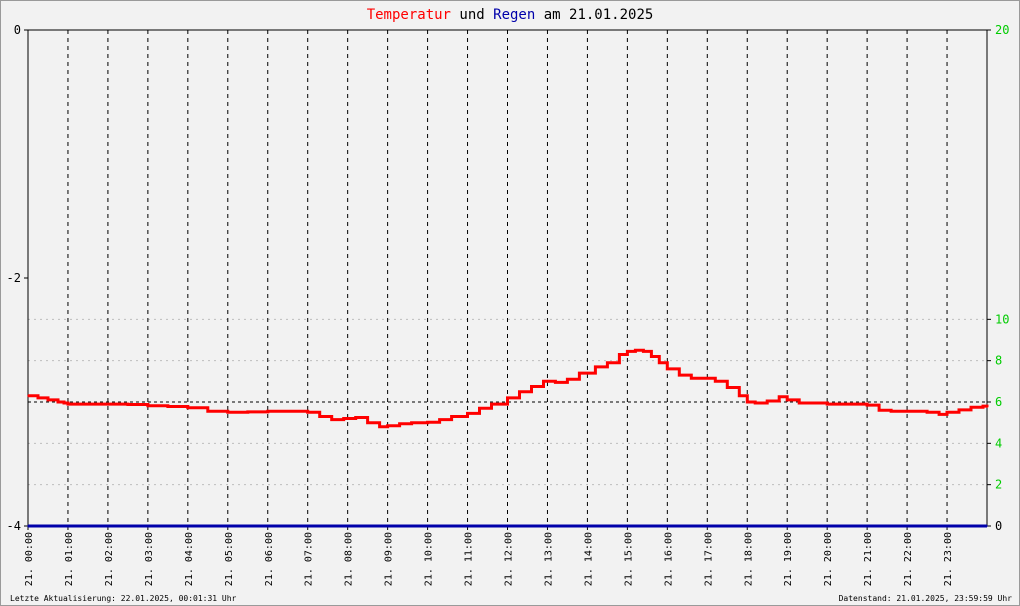 The height and width of the screenshot is (606, 1020). What do you see at coordinates (189, 559) in the screenshot?
I see `x-tick-label: 21. 04:00` at bounding box center [189, 559].